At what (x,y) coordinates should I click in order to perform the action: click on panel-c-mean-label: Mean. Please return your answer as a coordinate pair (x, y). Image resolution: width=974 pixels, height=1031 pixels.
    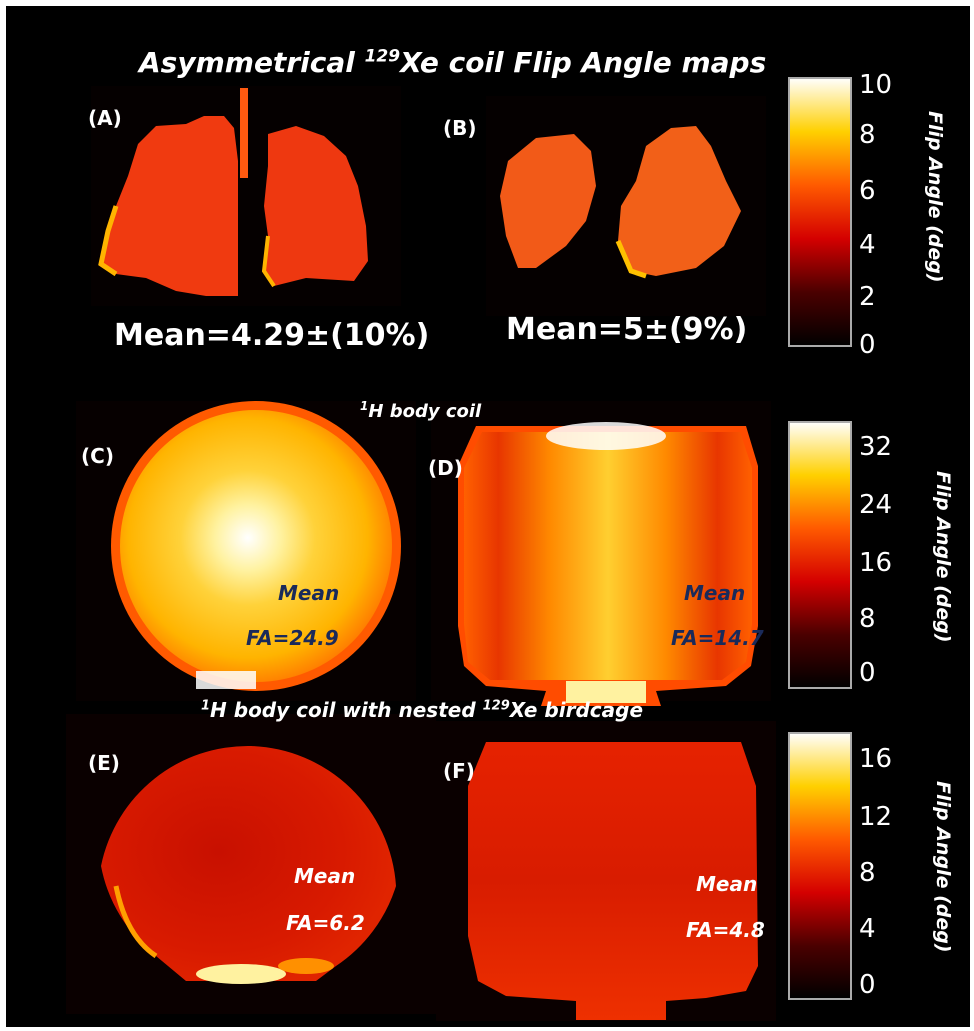
    Looking at the image, I should click on (309, 593).